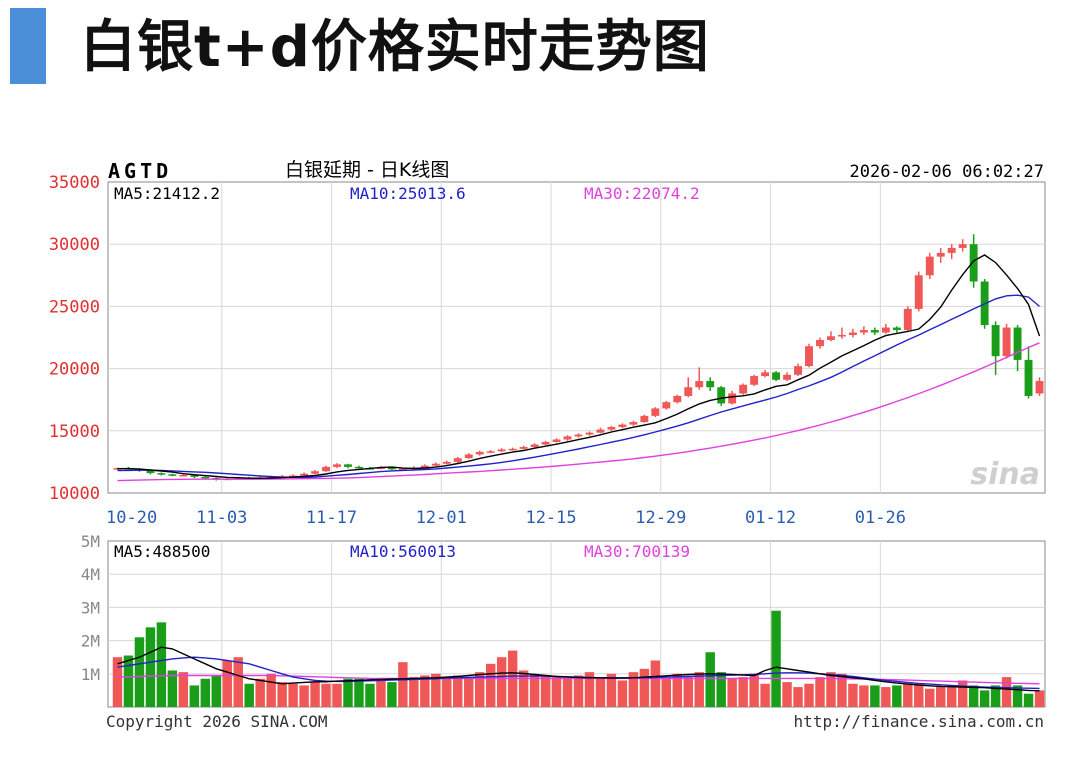  I want to click on date-tick-label: 11-17, so click(331, 518).